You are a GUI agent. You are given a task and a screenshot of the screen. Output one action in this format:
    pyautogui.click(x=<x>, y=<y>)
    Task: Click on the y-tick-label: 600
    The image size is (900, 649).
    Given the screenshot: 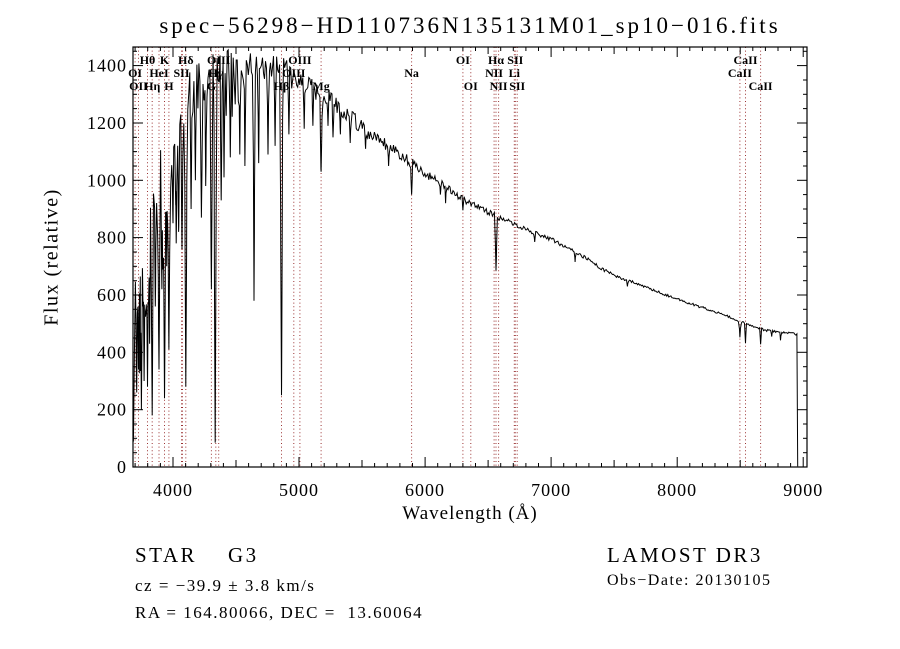 What is the action you would take?
    pyautogui.click(x=112, y=295)
    